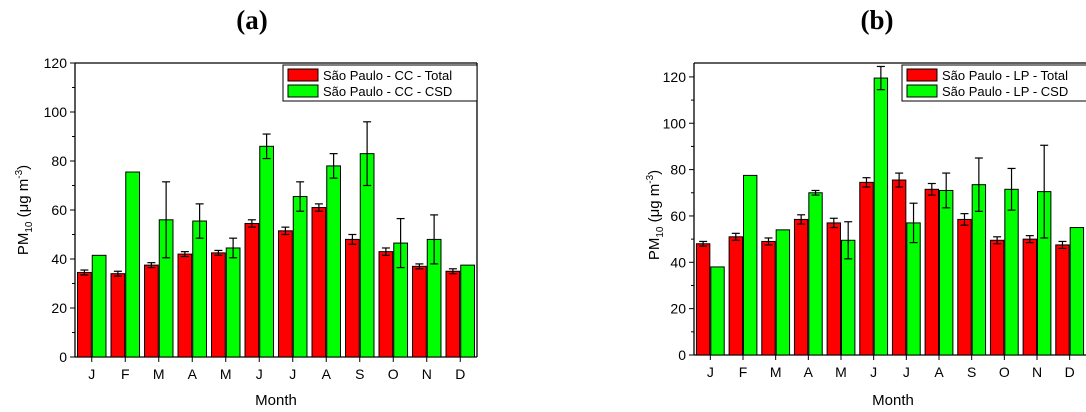 The height and width of the screenshot is (412, 1086). Describe the element at coordinates (24, 210) in the screenshot. I see `y-axis-title-a: PM10 (μg m-3)` at that location.